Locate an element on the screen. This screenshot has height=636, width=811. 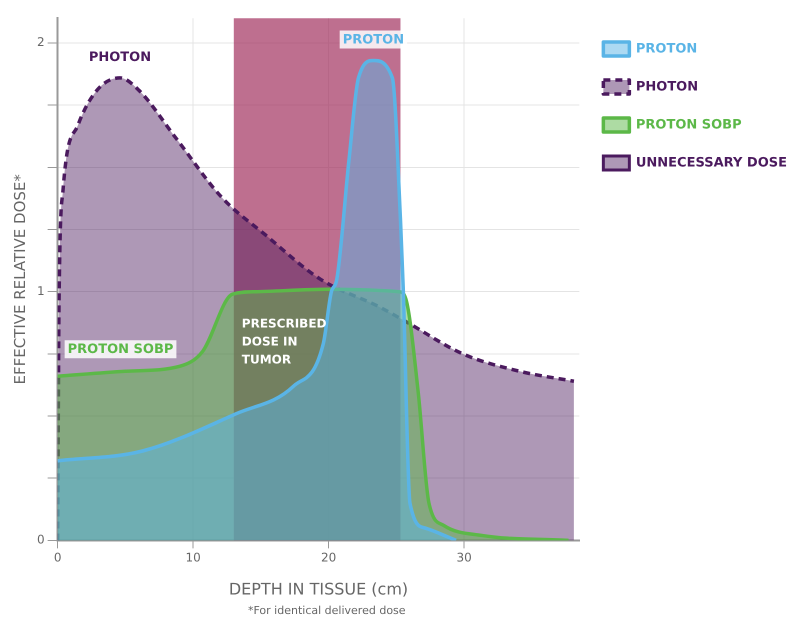
legend-label: PHOTON is located at coordinates (667, 86).